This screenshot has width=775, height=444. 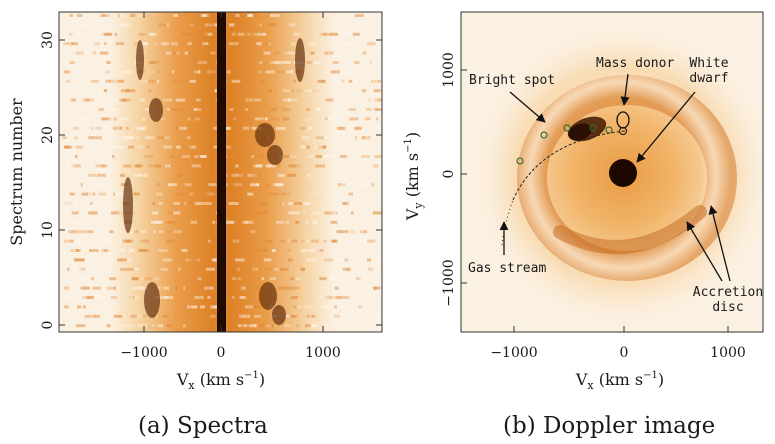 I want to click on x-tick-label: 1000, so click(x=323, y=353).